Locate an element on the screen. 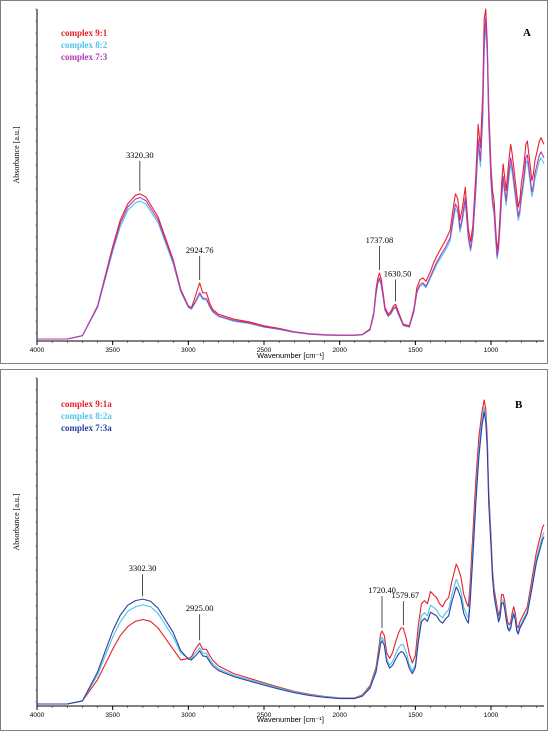 This screenshot has width=550, height=733. peak-label: 2924.76 is located at coordinates (200, 250).